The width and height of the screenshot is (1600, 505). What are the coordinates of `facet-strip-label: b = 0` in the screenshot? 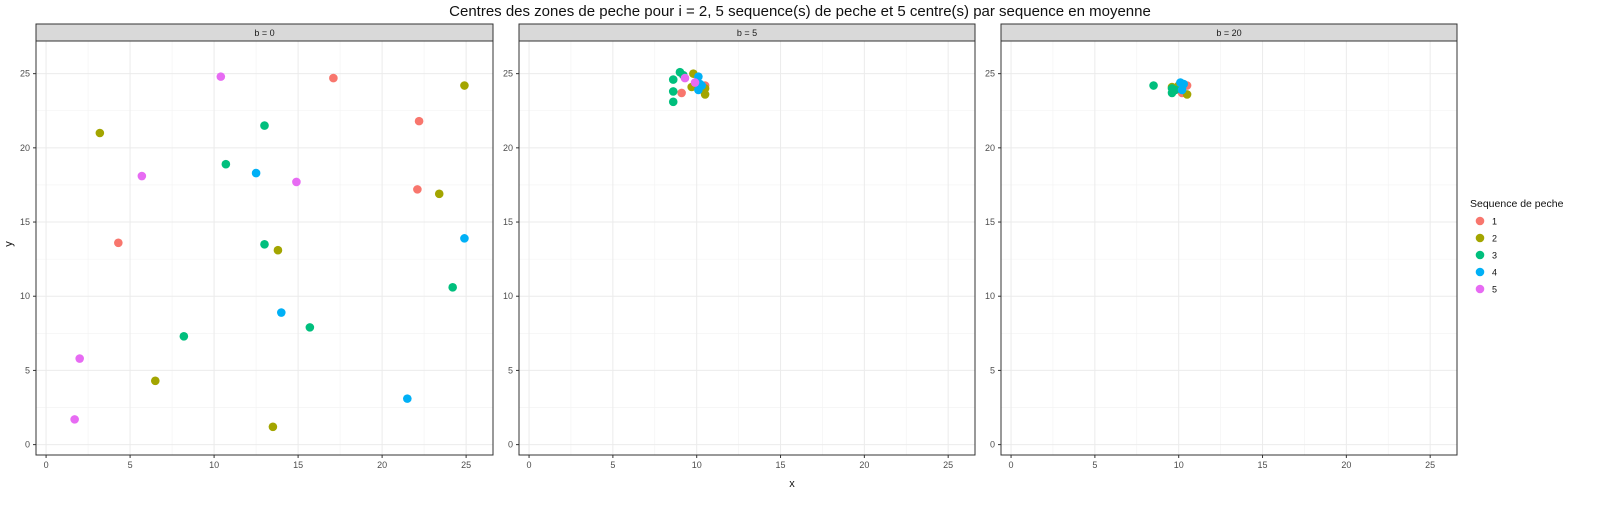 It's located at (264, 33).